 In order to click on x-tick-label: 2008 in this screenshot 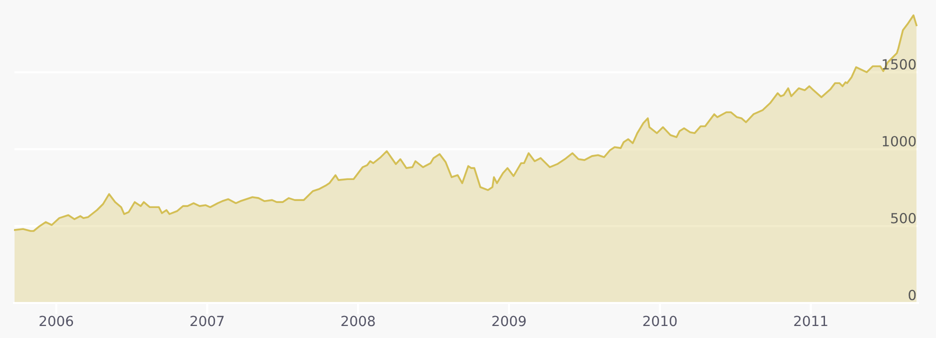, I will do `click(358, 321)`.